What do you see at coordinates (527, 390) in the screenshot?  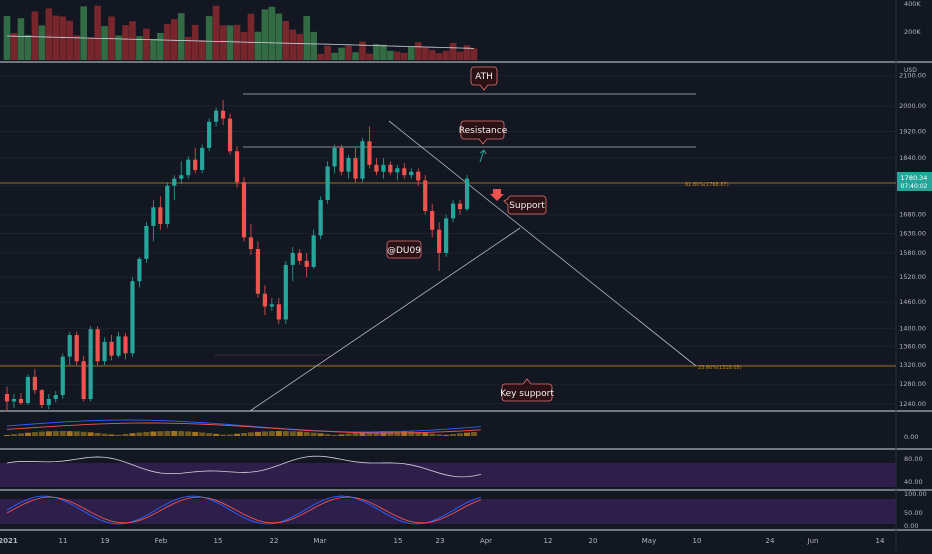 I see `callout-key-support: Key support` at bounding box center [527, 390].